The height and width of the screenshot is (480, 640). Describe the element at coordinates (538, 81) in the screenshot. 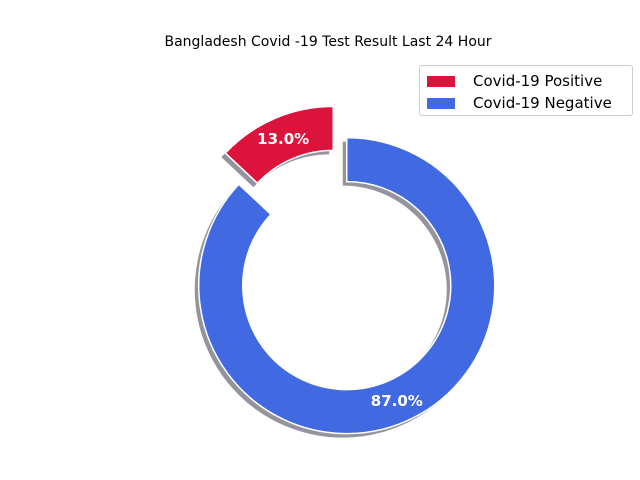

I see `legend-label-positive: Covid-19 Positive` at that location.